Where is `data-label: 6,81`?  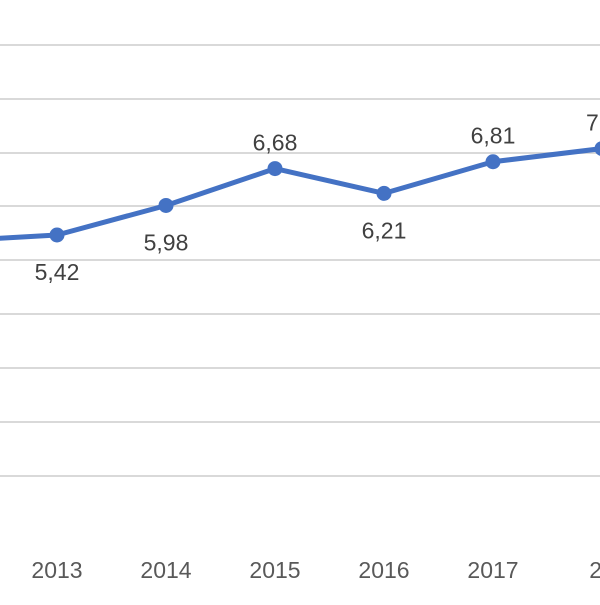 data-label: 6,81 is located at coordinates (493, 136).